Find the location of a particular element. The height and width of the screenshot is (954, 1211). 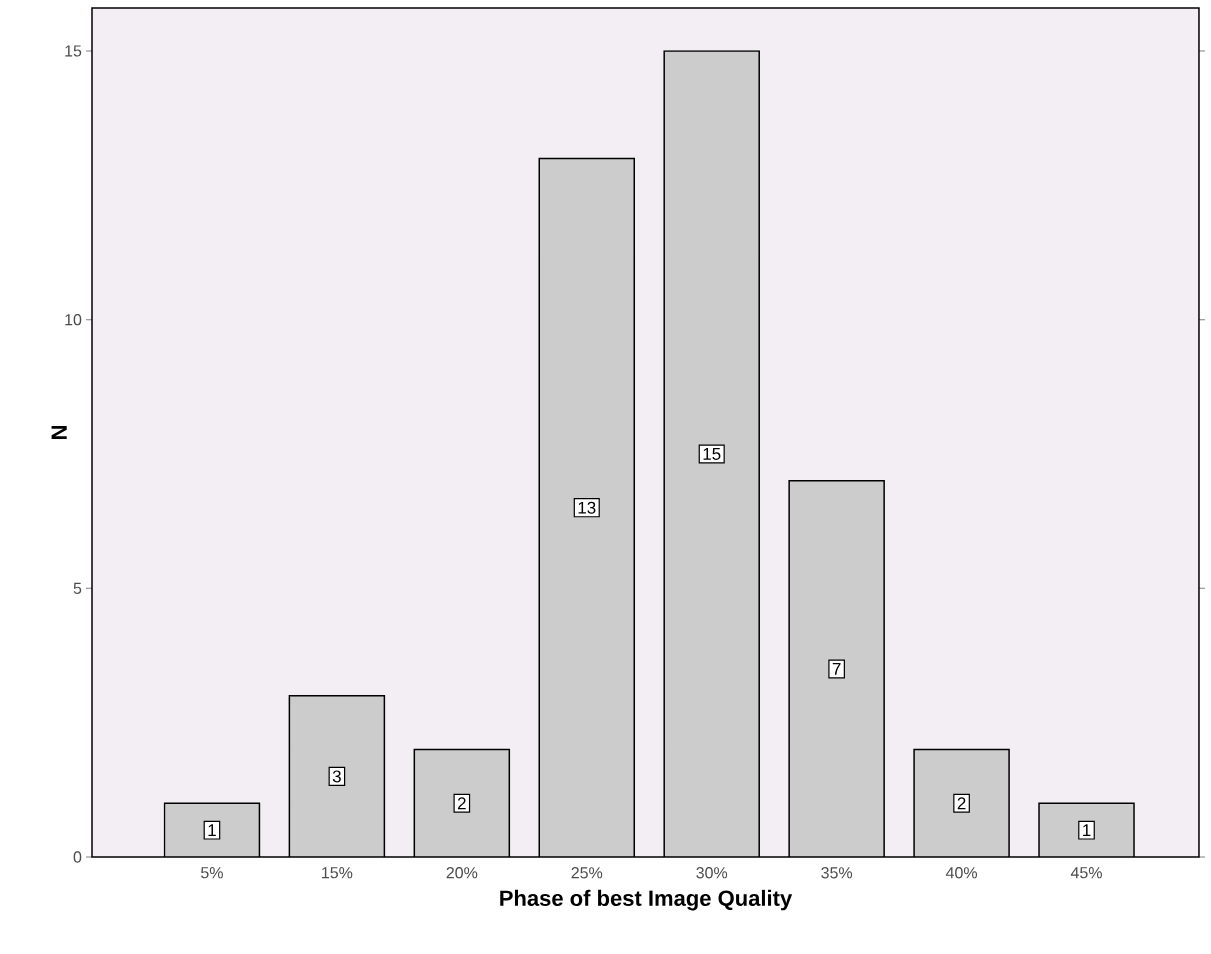

x-tick-label: 40% is located at coordinates (961, 873).